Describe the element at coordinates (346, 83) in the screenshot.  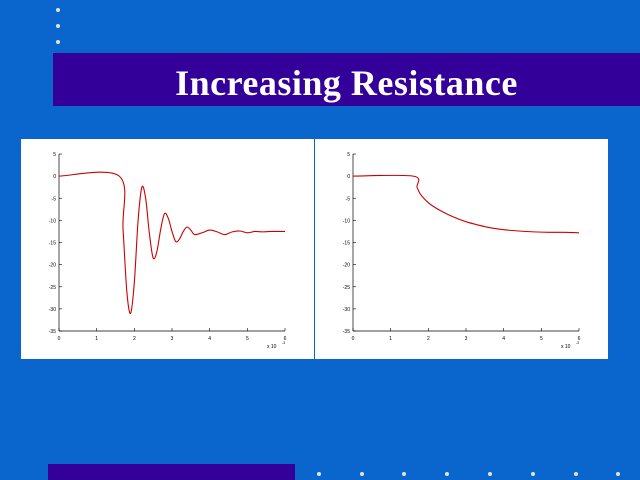
I see `slide-title: Increasing Resistance` at that location.